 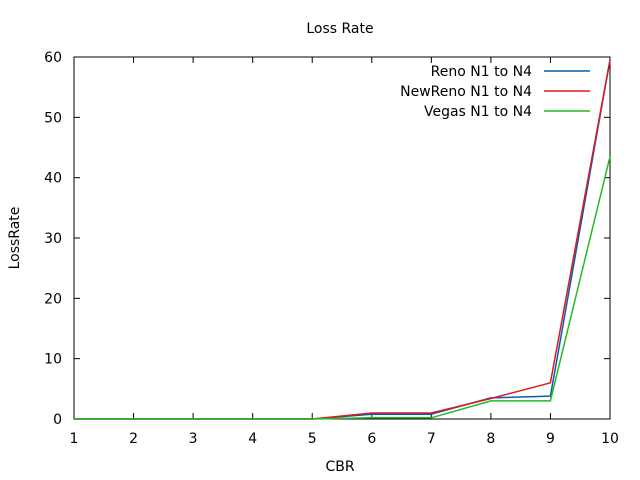 I want to click on x-tick-label: 1, so click(x=74, y=439).